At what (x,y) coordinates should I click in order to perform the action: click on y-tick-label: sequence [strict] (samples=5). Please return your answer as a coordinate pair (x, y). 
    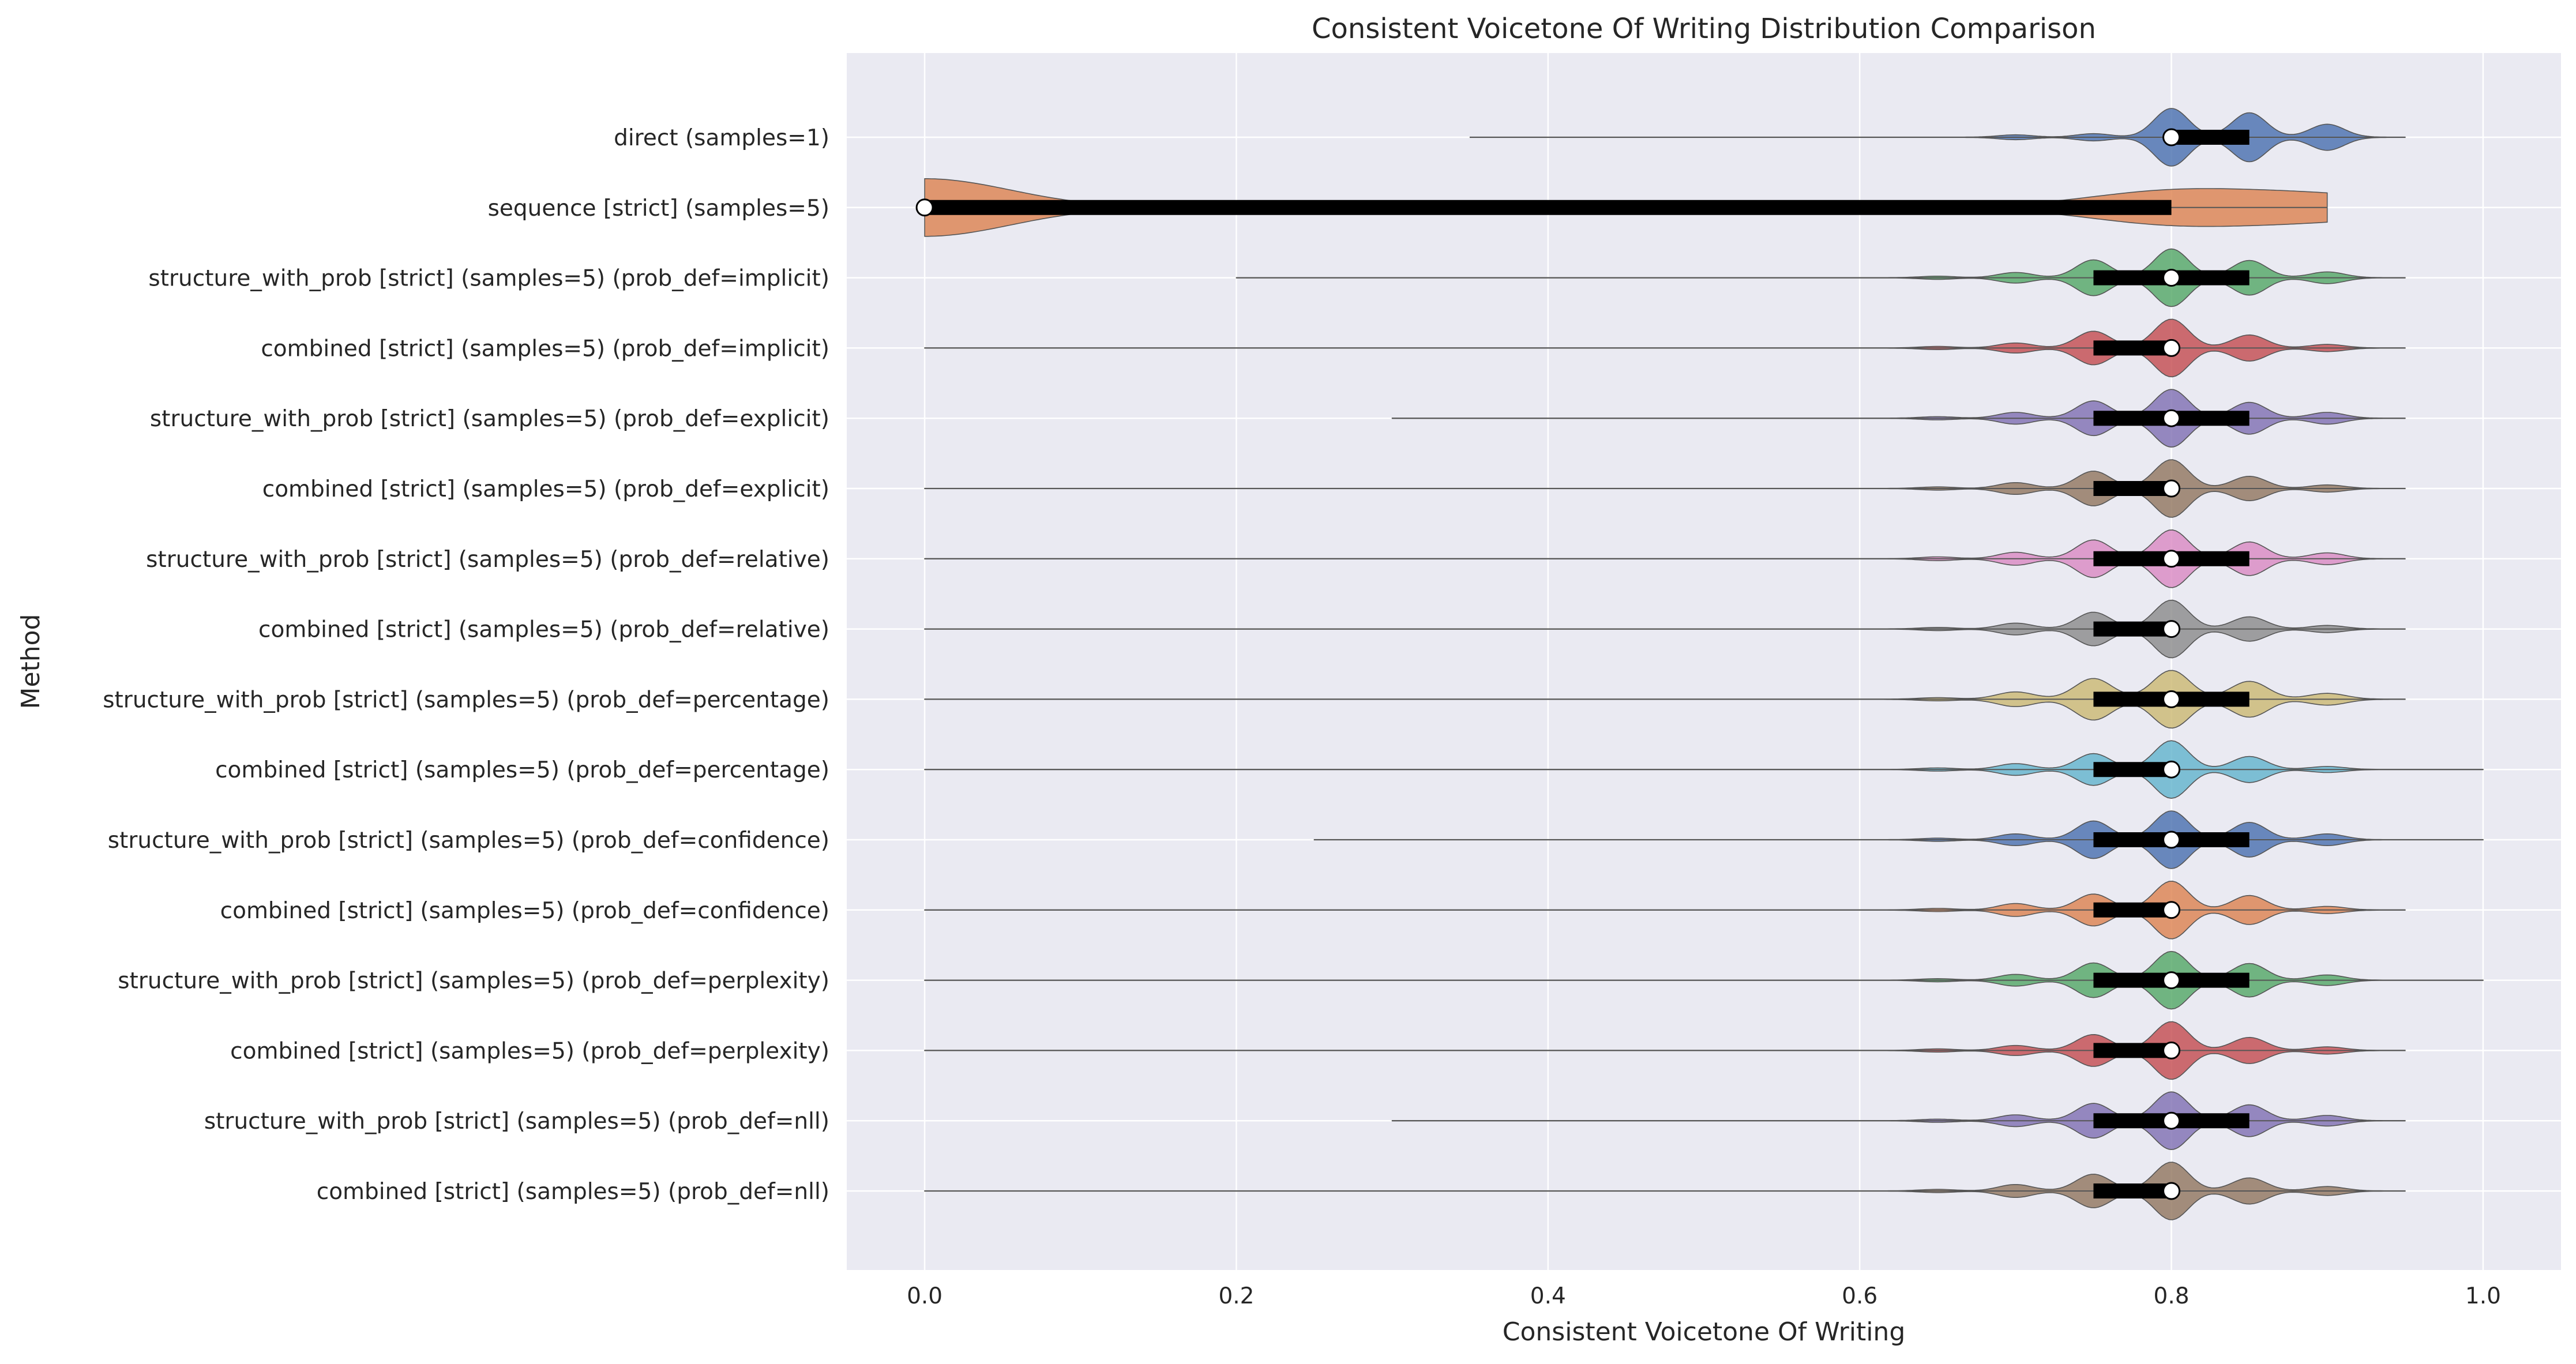
    Looking at the image, I should click on (658, 208).